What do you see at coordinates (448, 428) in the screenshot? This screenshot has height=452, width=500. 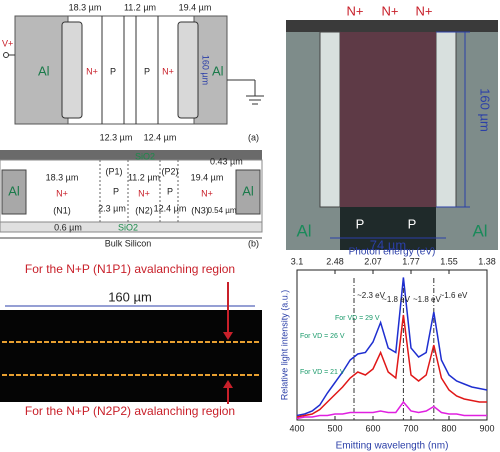 I see `x-tick-label: 800` at bounding box center [448, 428].